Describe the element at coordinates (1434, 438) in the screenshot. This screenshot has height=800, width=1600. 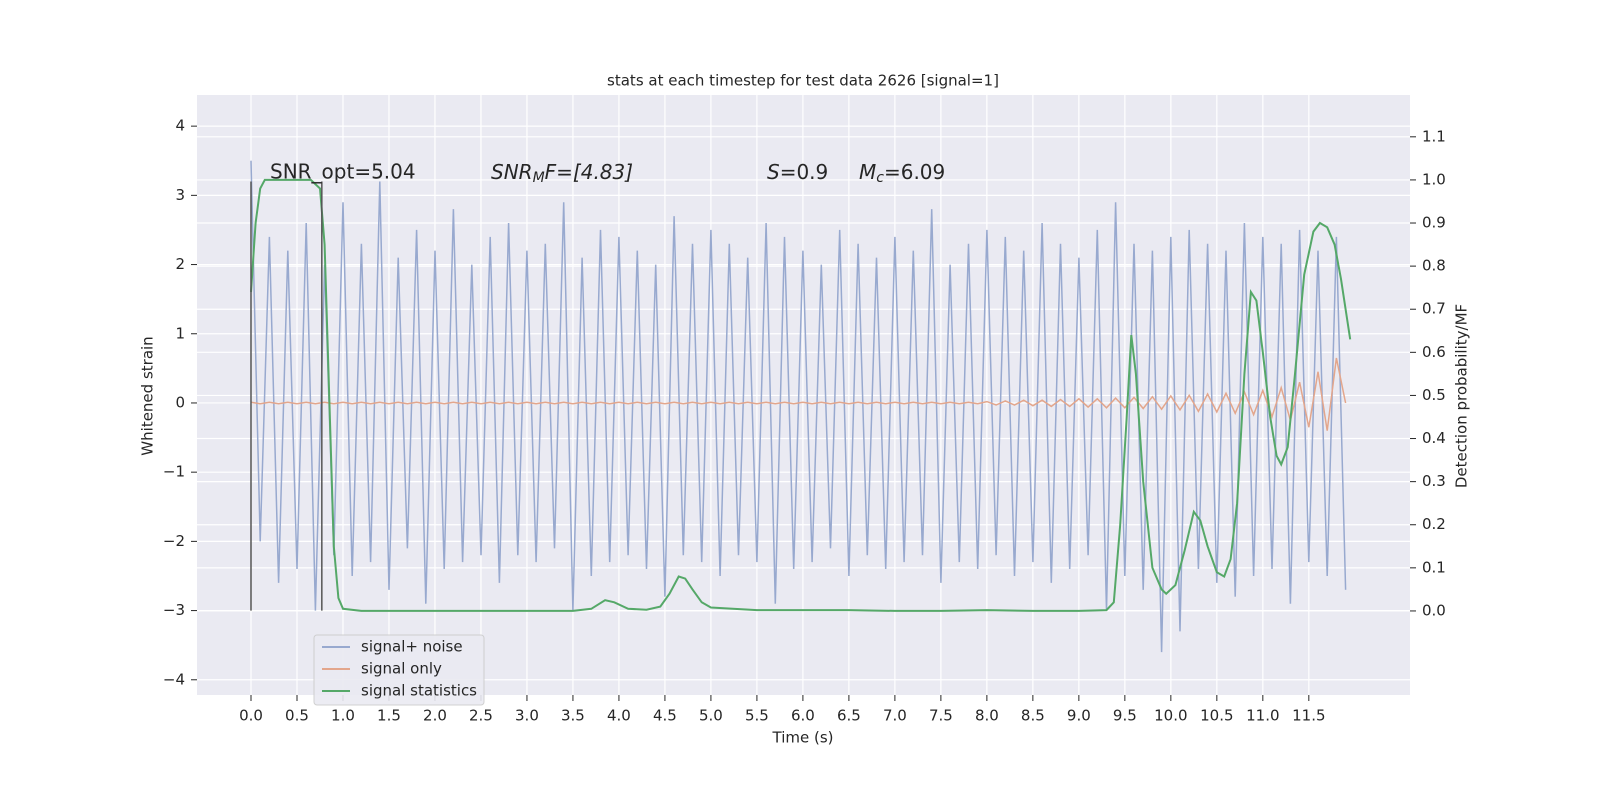
I see `y2-tick-label: 0.4` at that location.